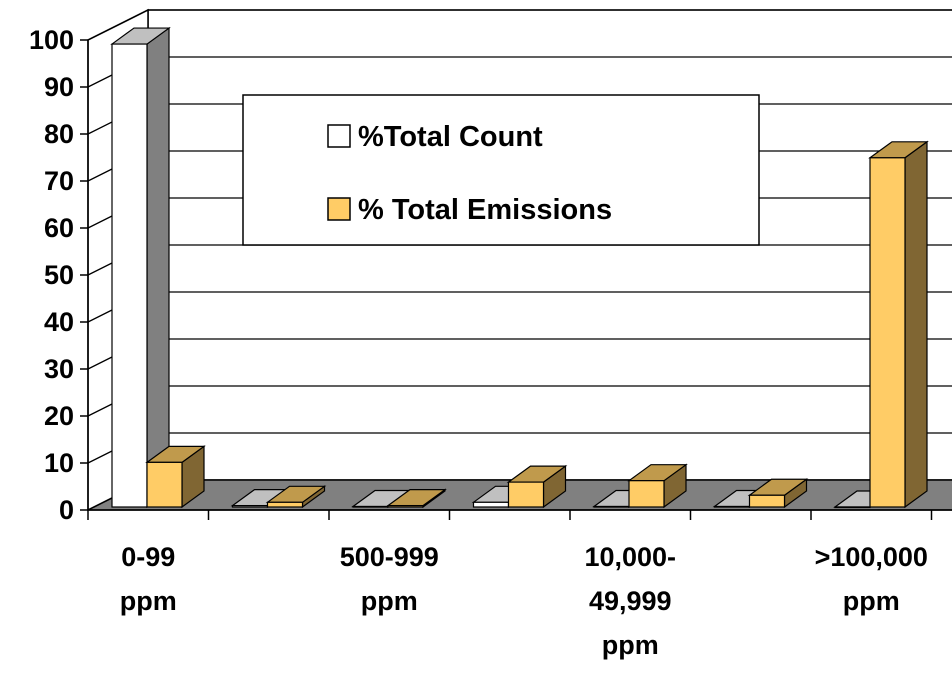 The image size is (952, 676). Describe the element at coordinates (59, 181) in the screenshot. I see `y-tick-label: 70` at that location.